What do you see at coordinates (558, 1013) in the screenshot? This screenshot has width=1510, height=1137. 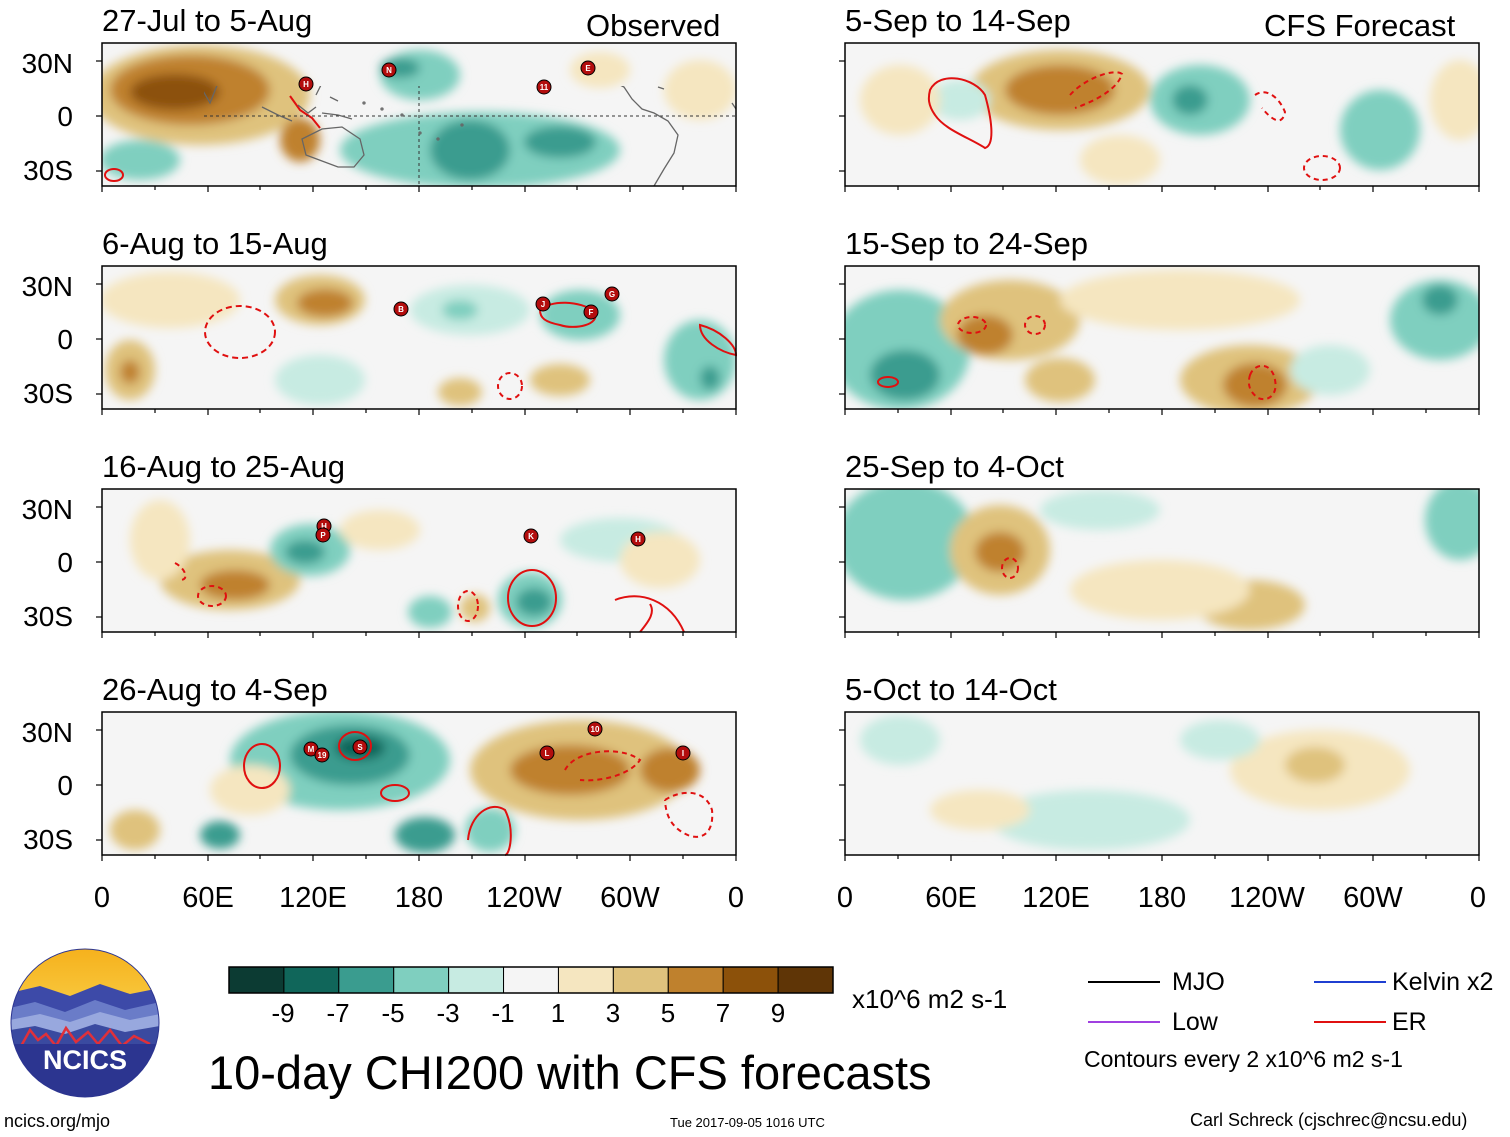 I see `colorbar-tick: 1` at bounding box center [558, 1013].